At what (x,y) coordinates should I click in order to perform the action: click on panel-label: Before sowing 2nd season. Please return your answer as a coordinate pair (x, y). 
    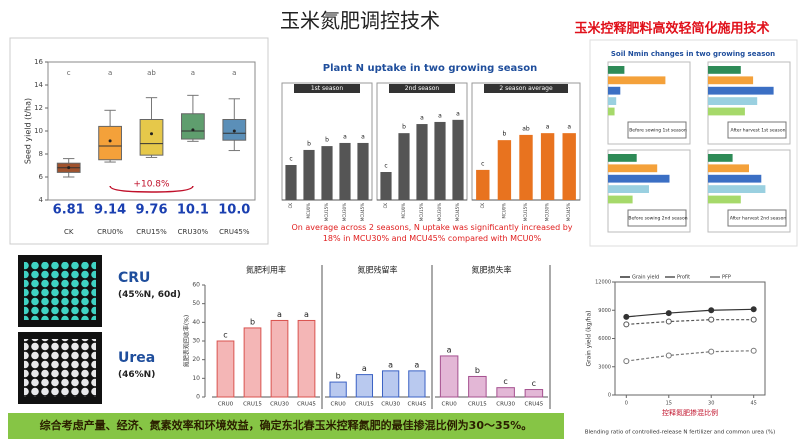
    Looking at the image, I should click on (657, 219).